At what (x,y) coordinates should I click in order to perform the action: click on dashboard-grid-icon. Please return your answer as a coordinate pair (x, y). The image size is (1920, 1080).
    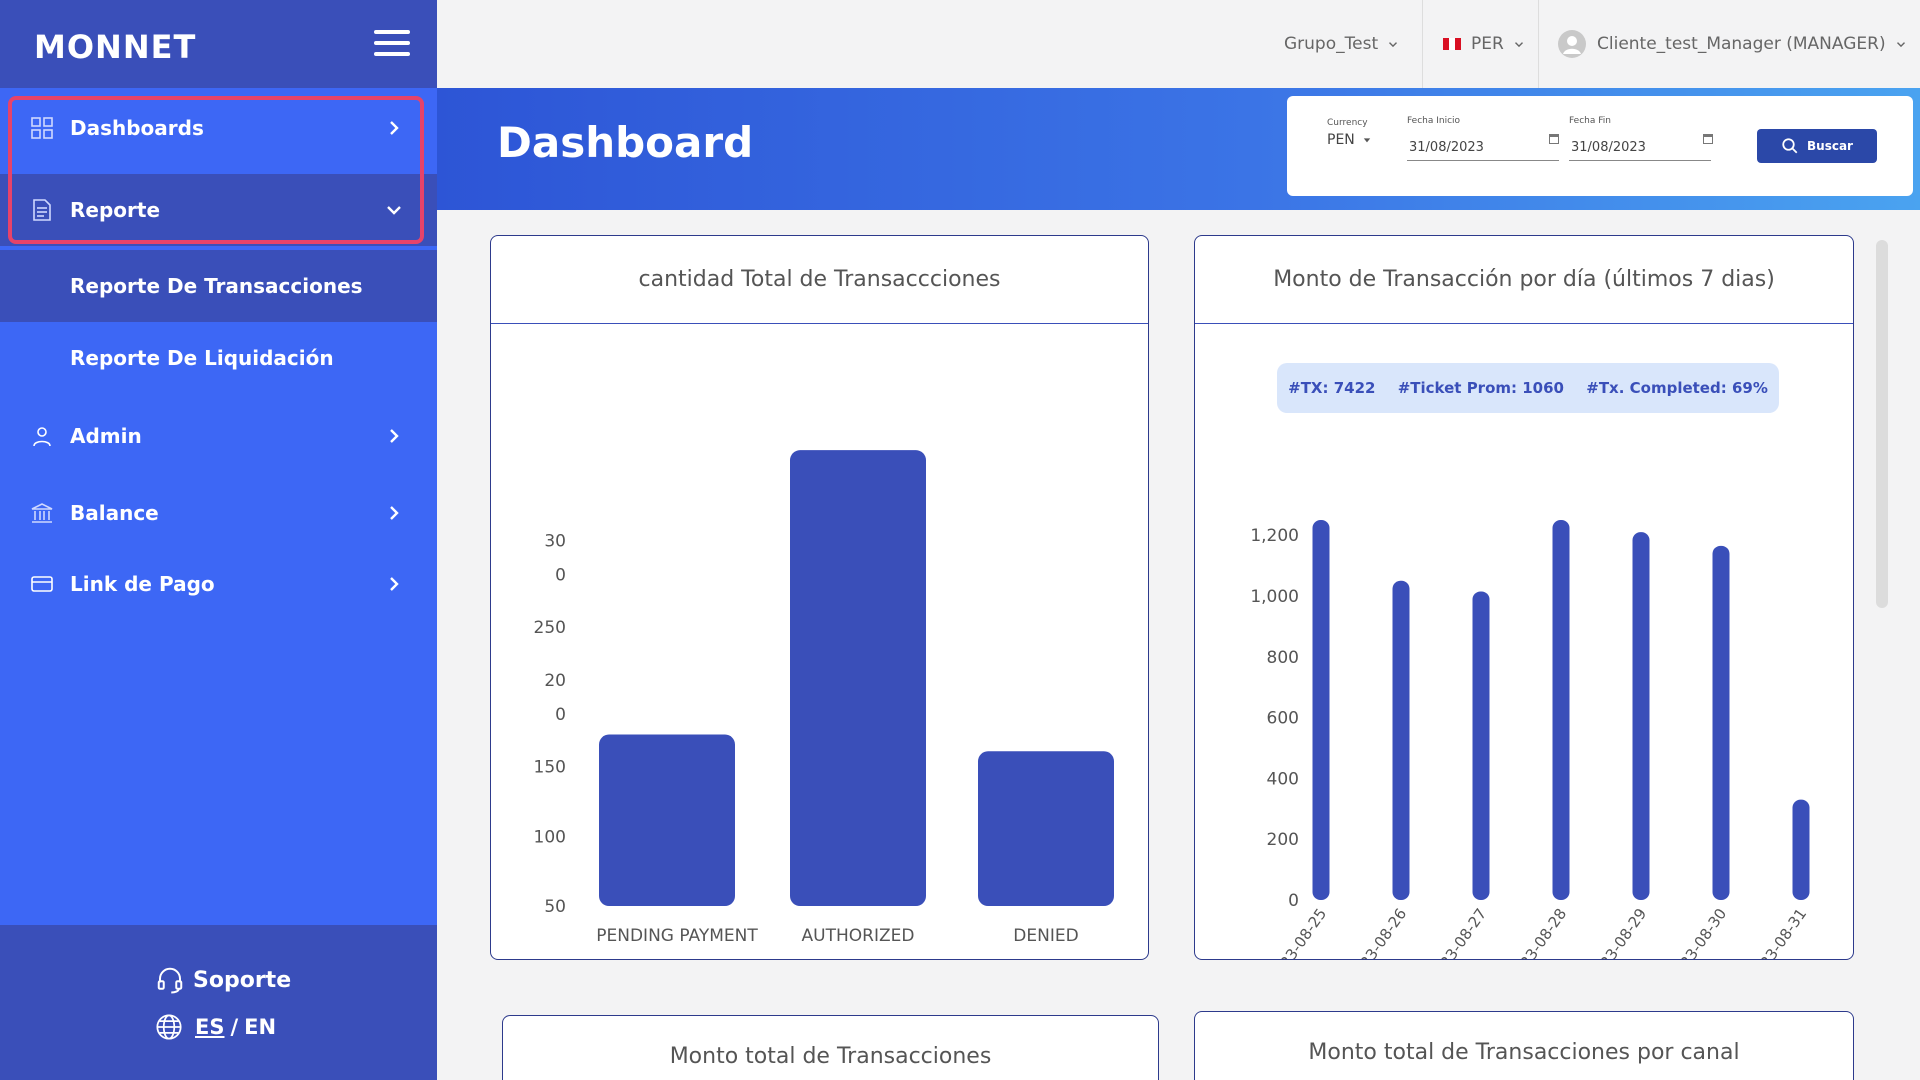
    Looking at the image, I should click on (42, 128).